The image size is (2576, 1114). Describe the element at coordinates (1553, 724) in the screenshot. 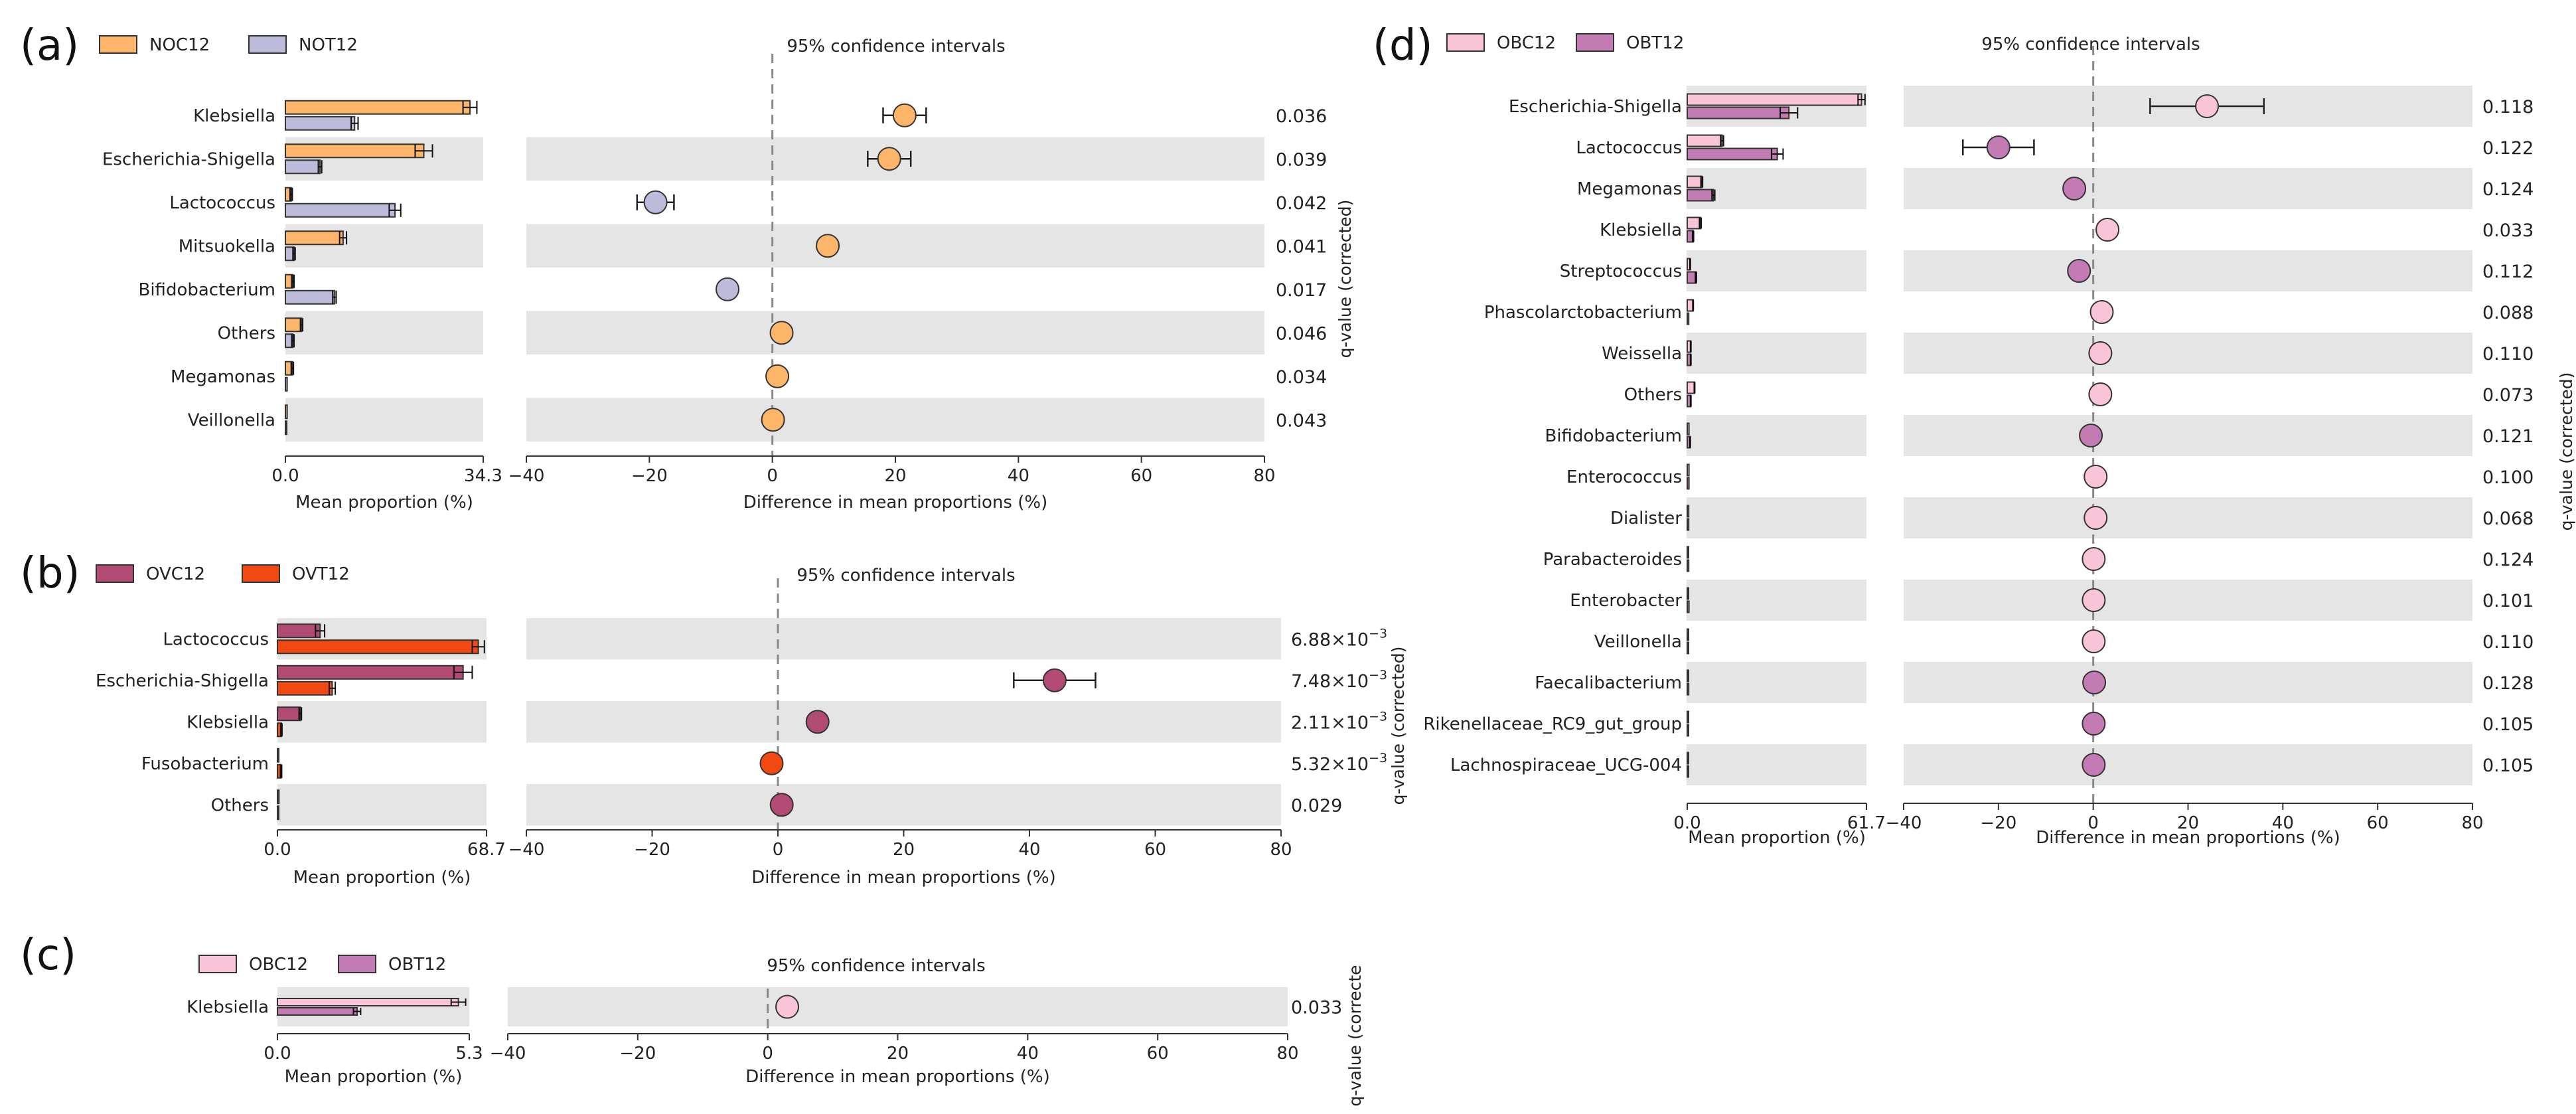

I see `category-label: Rikenellaceae_RC9_gut_group` at that location.